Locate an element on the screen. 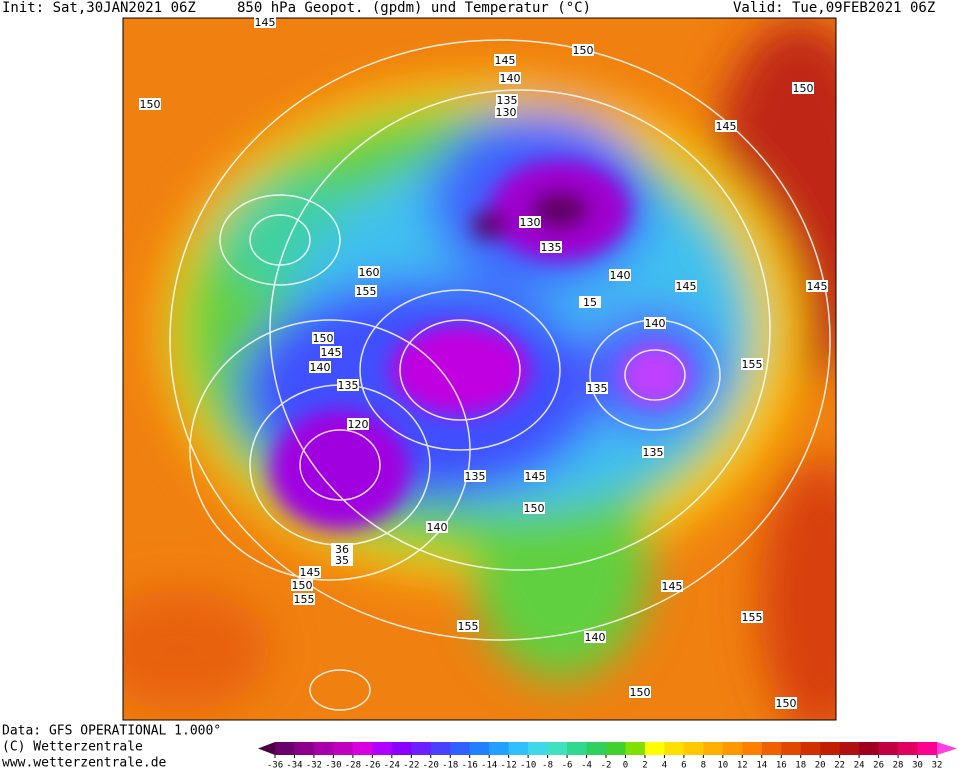  contour-label: 15 is located at coordinates (590, 302).